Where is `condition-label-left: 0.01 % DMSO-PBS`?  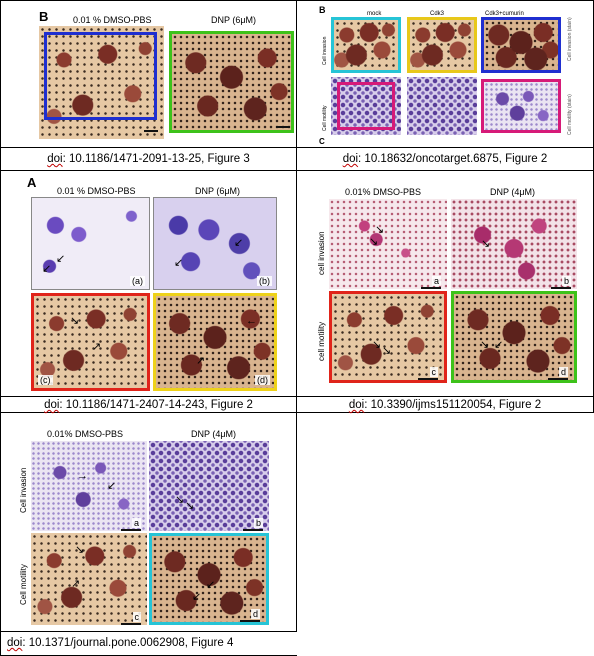 condition-label-left: 0.01 % DMSO-PBS is located at coordinates (112, 20).